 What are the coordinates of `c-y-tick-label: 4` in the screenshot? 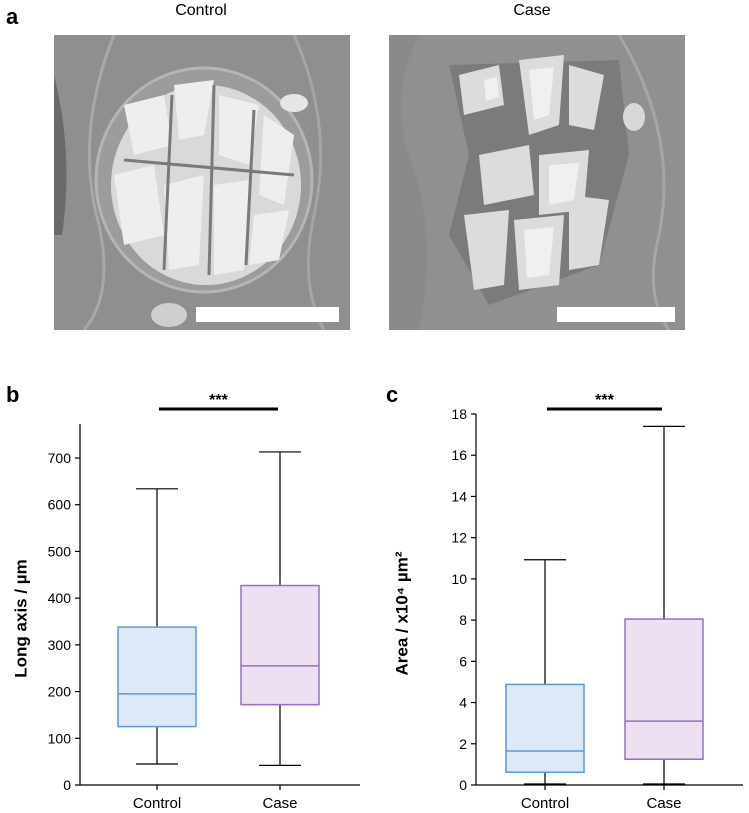 It's located at (463, 703).